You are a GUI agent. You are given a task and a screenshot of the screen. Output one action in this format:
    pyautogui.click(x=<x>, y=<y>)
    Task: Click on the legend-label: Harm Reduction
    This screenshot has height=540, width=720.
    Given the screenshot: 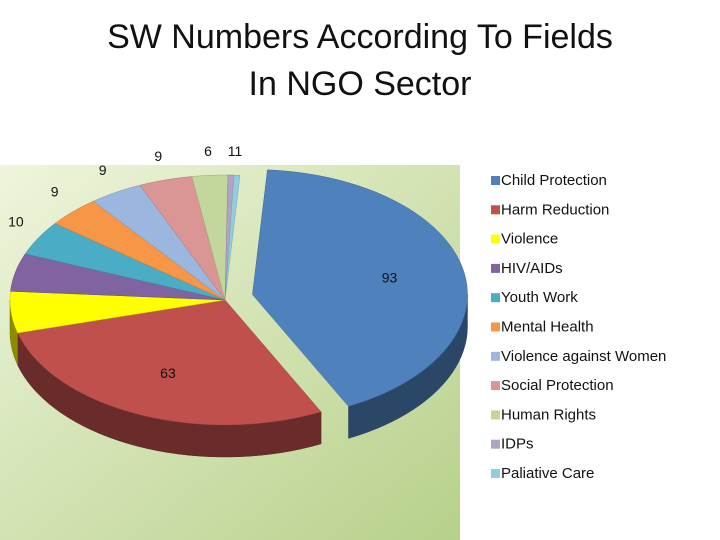 What is the action you would take?
    pyautogui.click(x=555, y=209)
    